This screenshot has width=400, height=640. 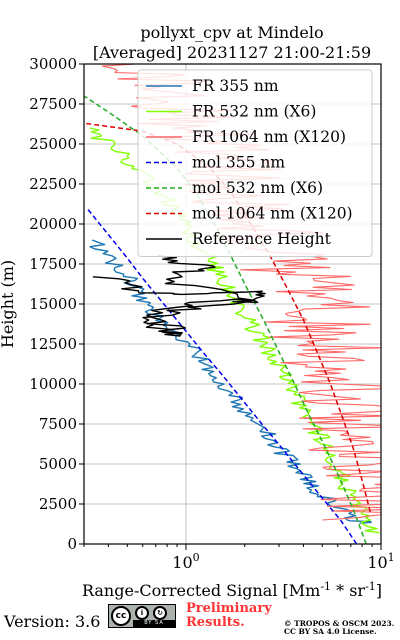 I want to click on y-tick-label: 7500, so click(x=58, y=424).